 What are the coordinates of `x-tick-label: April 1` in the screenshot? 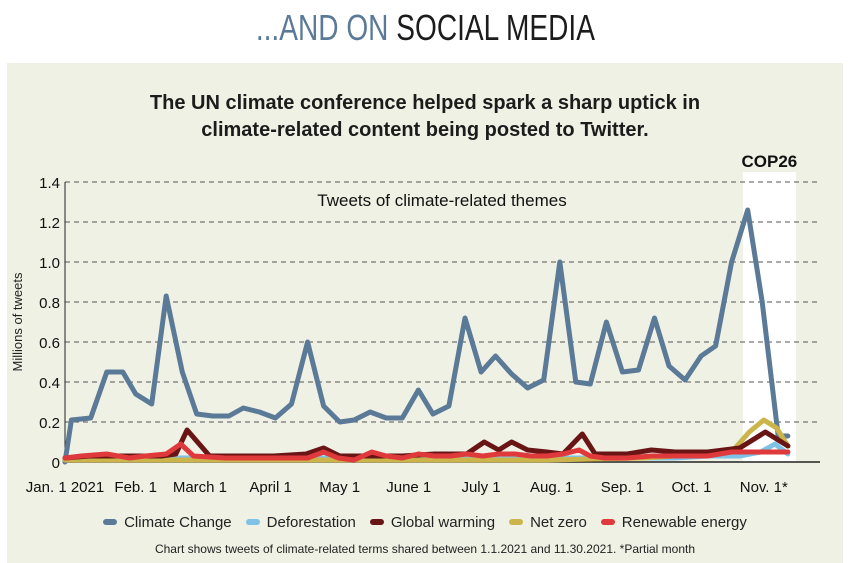 It's located at (270, 487).